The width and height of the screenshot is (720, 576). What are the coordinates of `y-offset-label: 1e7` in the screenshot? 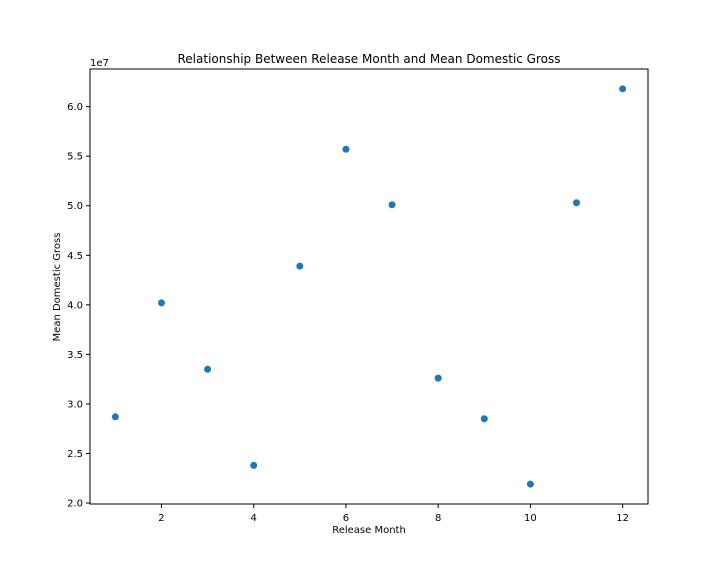 It's located at (99, 63).